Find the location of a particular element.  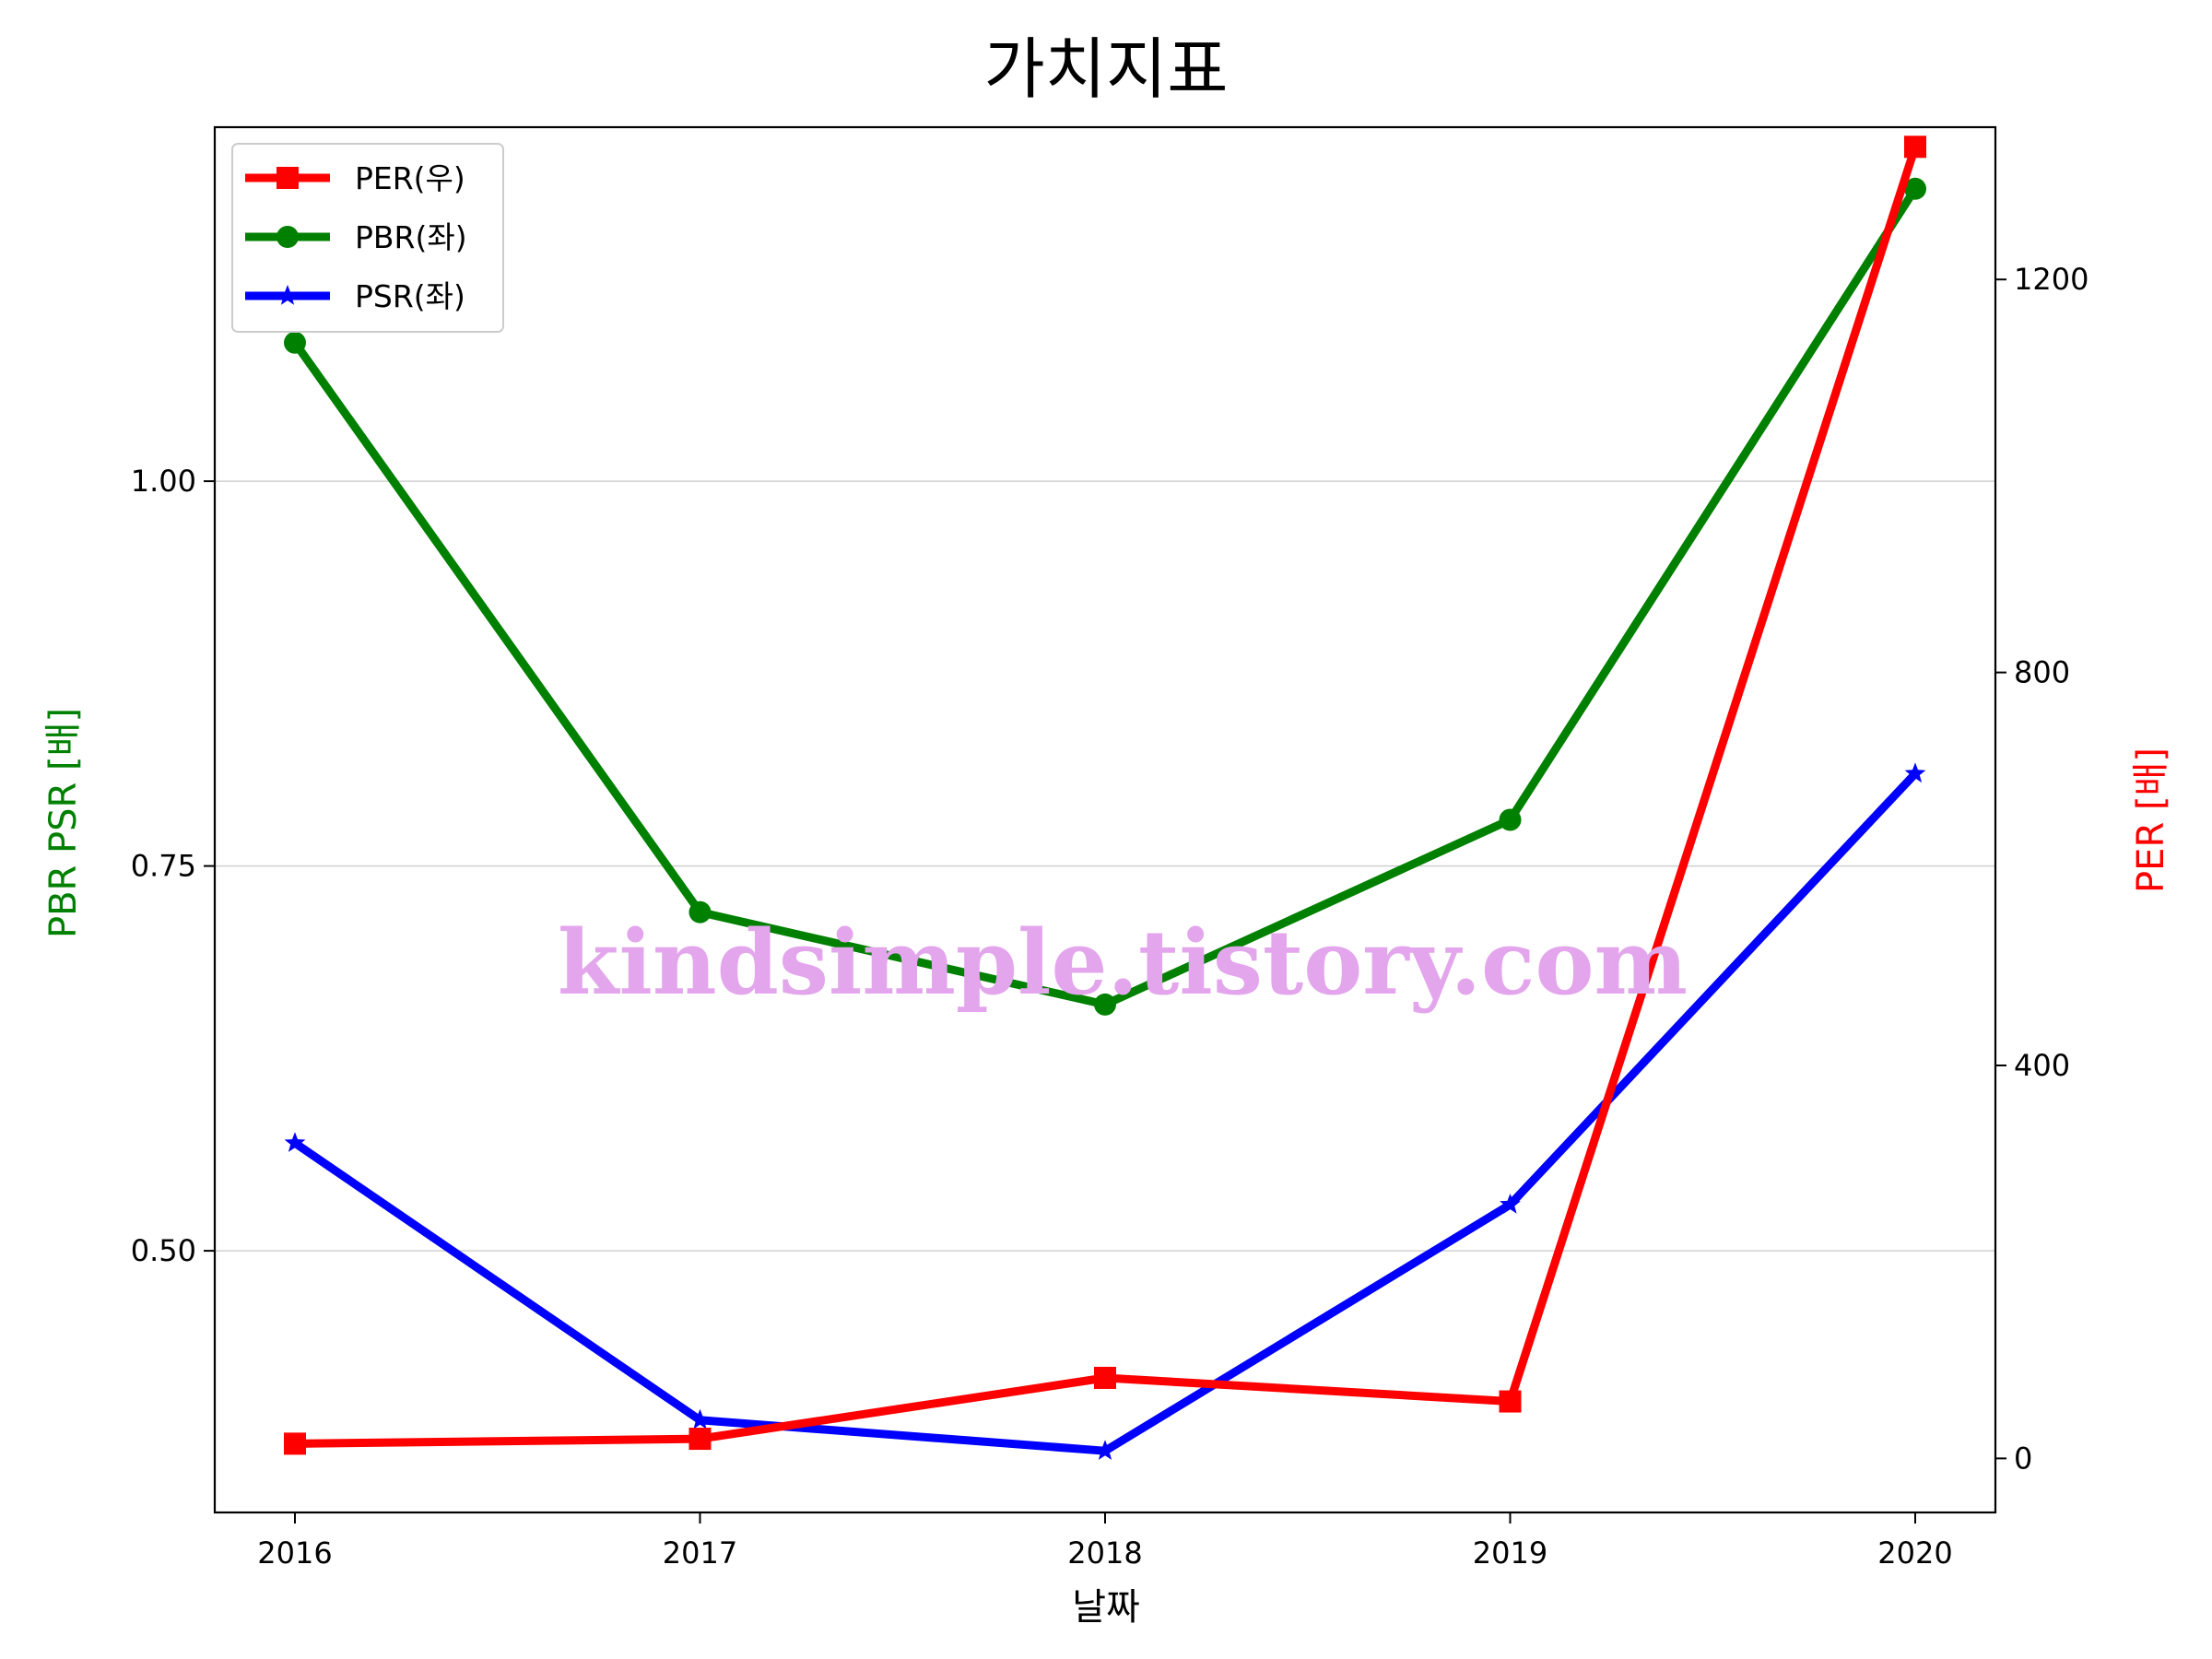

right-tick-label: 1200 is located at coordinates (2051, 279).